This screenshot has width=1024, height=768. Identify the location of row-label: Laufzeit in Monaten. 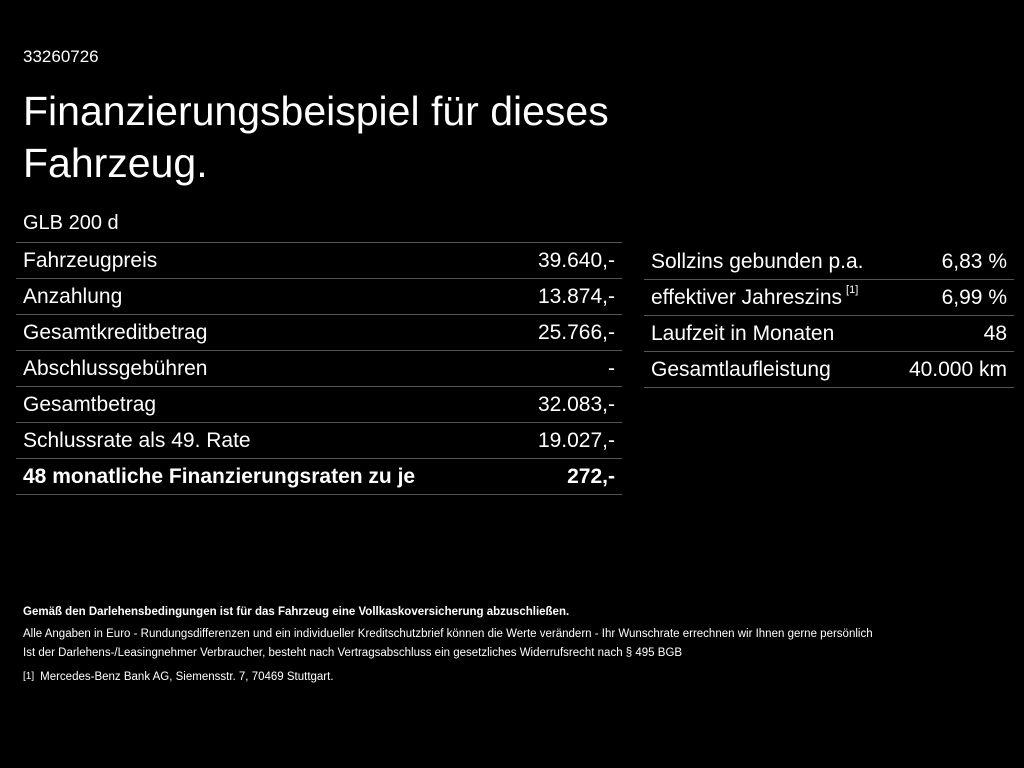
(743, 333).